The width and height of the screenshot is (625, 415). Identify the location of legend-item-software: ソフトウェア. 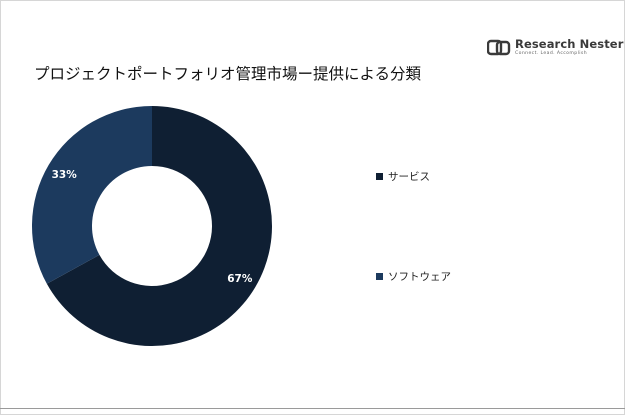
(413, 276).